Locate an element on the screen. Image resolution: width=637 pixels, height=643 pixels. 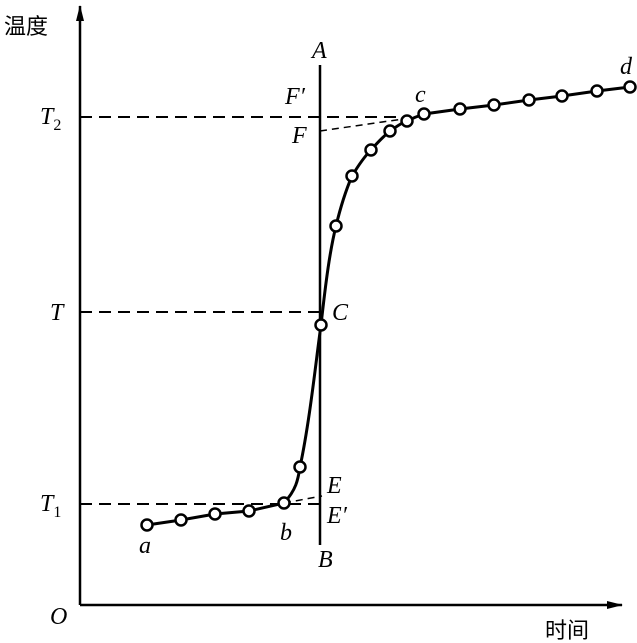
point-label: d is located at coordinates (626, 67).